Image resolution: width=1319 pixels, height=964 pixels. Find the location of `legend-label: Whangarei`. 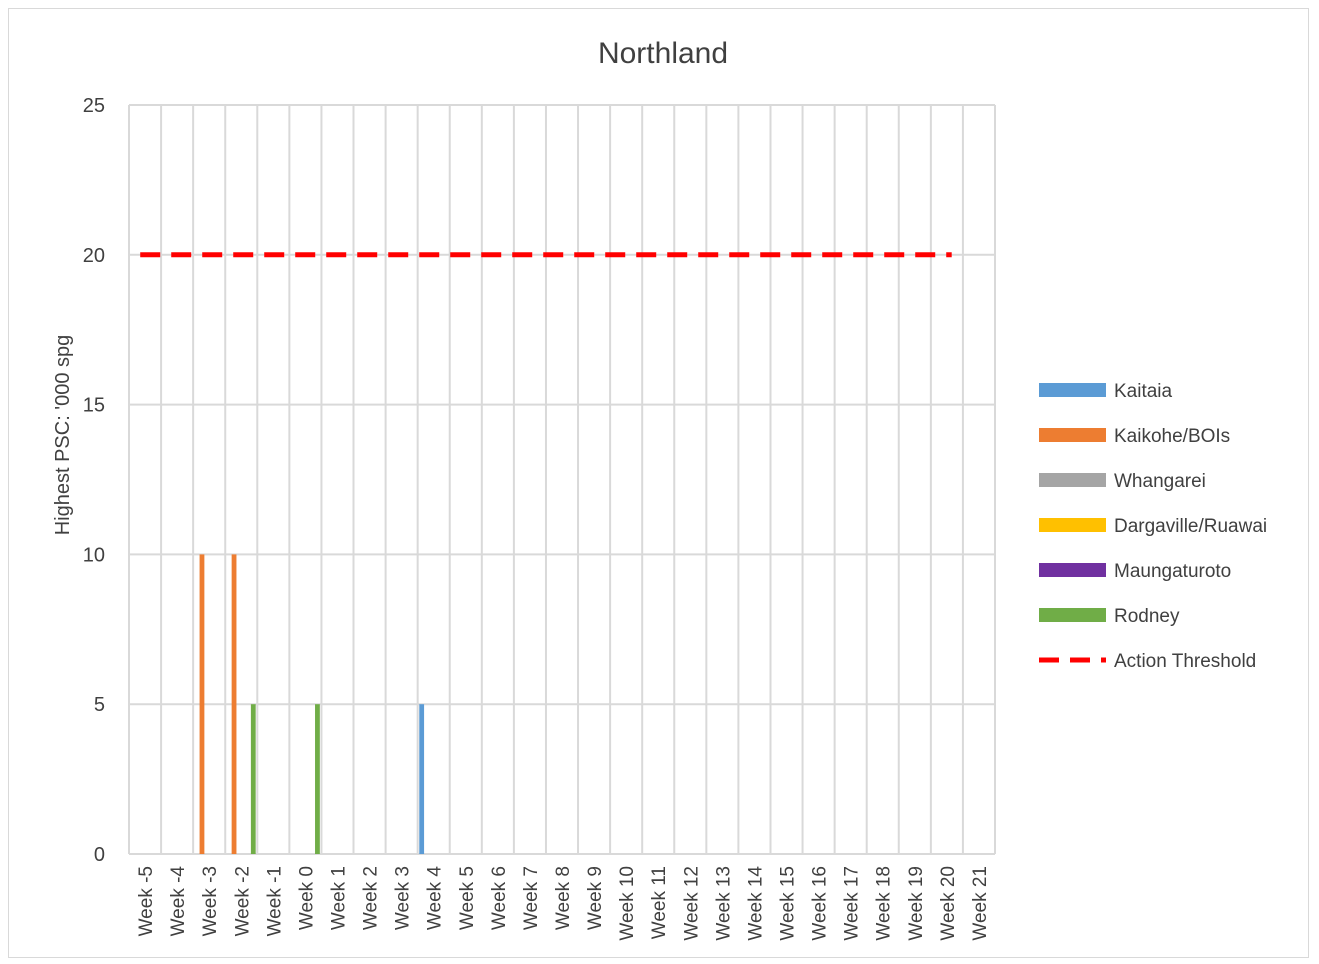

legend-label: Whangarei is located at coordinates (1160, 481).